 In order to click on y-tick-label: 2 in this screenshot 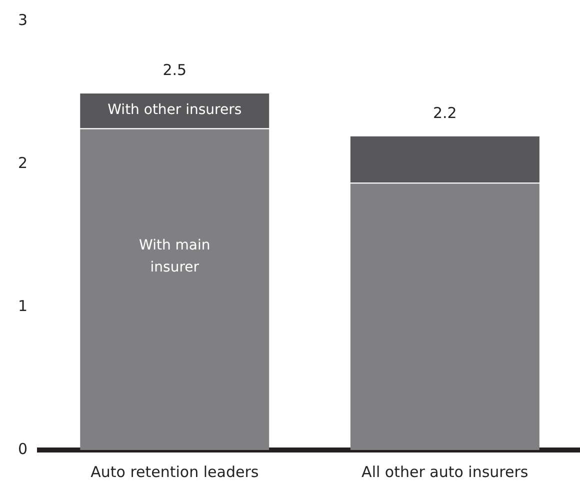, I will do `click(23, 163)`.